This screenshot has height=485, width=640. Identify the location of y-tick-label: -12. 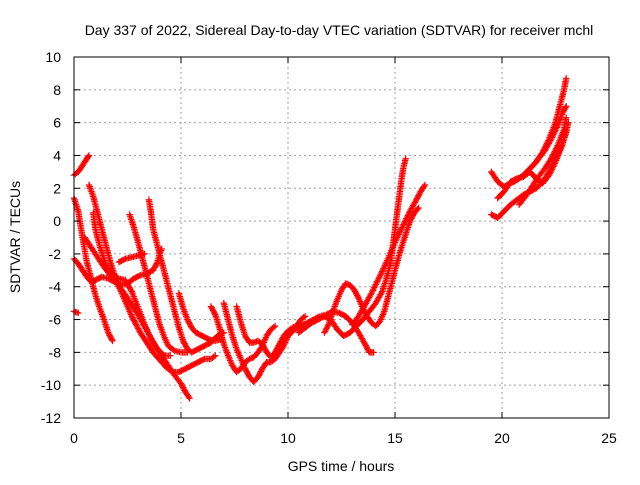
(51, 418).